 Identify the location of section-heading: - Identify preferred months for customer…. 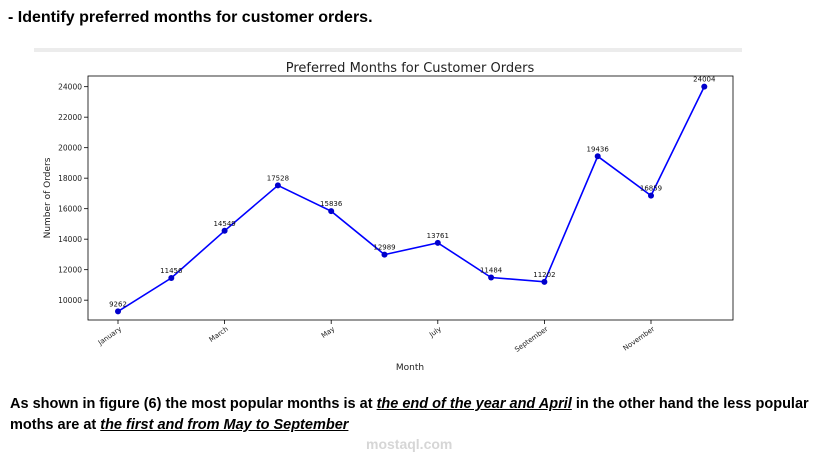
(190, 17).